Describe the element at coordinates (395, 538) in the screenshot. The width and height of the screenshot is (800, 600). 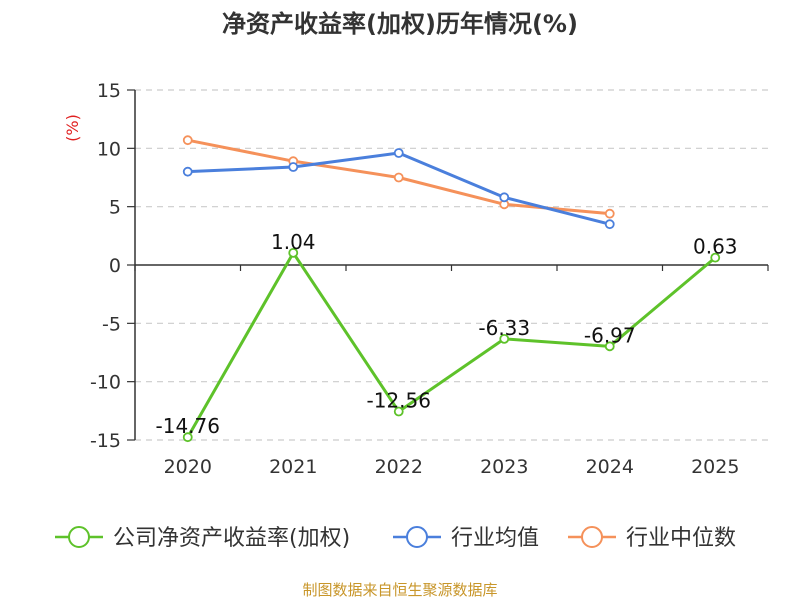
I see `legend: 公司净资产收益率(加权) 行业均值 行业中位数` at that location.